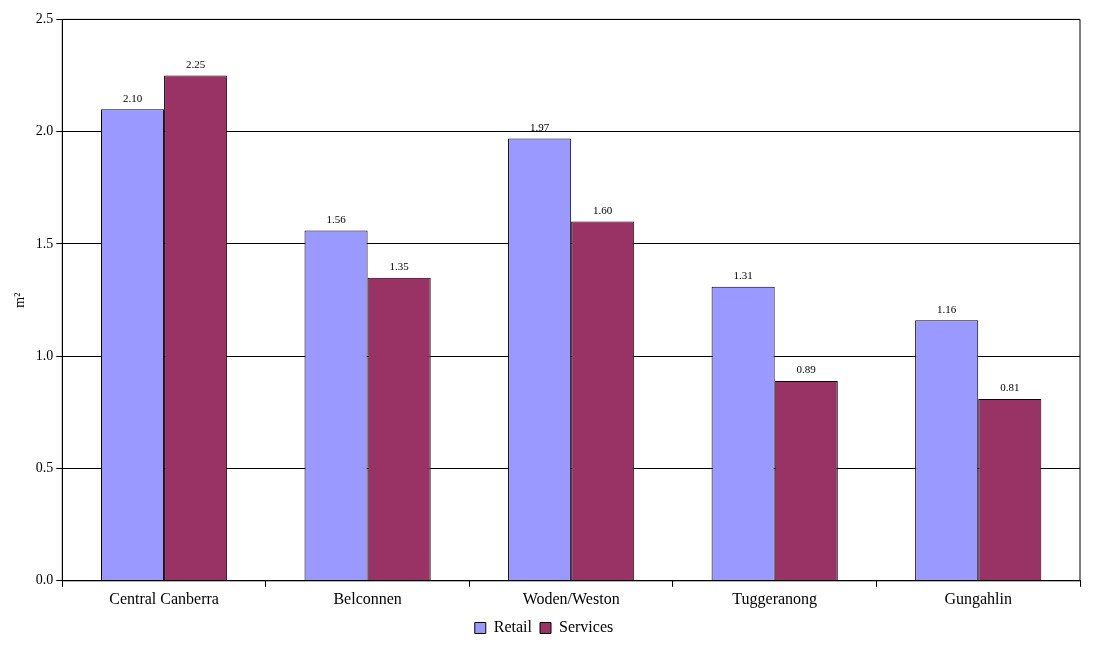  I want to click on y-tick-label: 1.0, so click(44, 355).